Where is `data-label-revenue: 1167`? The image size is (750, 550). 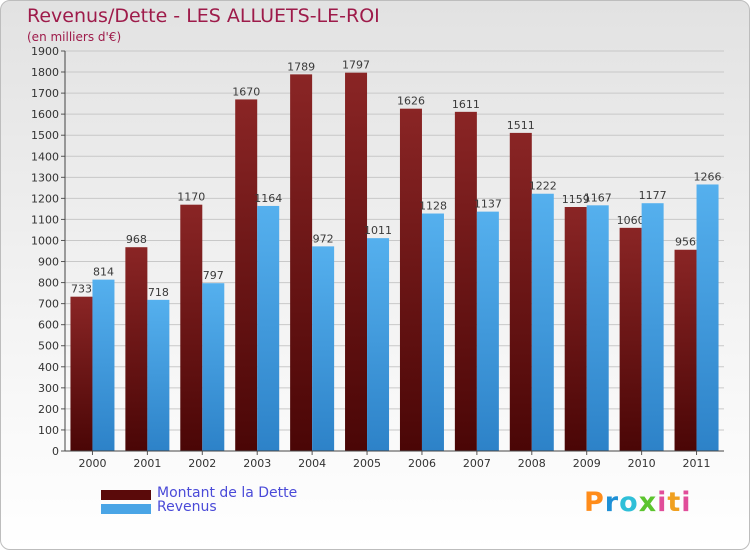 data-label-revenue: 1167 is located at coordinates (598, 197).